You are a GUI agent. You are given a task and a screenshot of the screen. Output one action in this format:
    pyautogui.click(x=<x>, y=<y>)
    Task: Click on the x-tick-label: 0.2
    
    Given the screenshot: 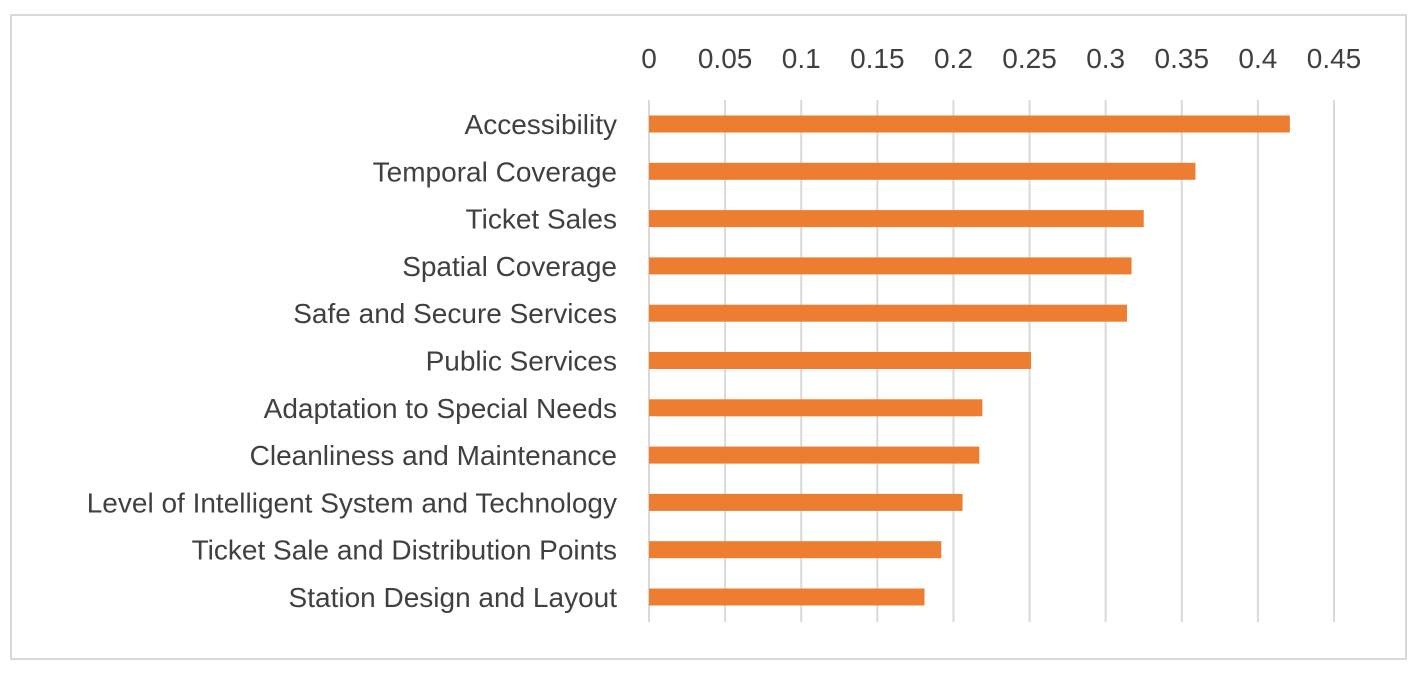 What is the action you would take?
    pyautogui.click(x=953, y=58)
    